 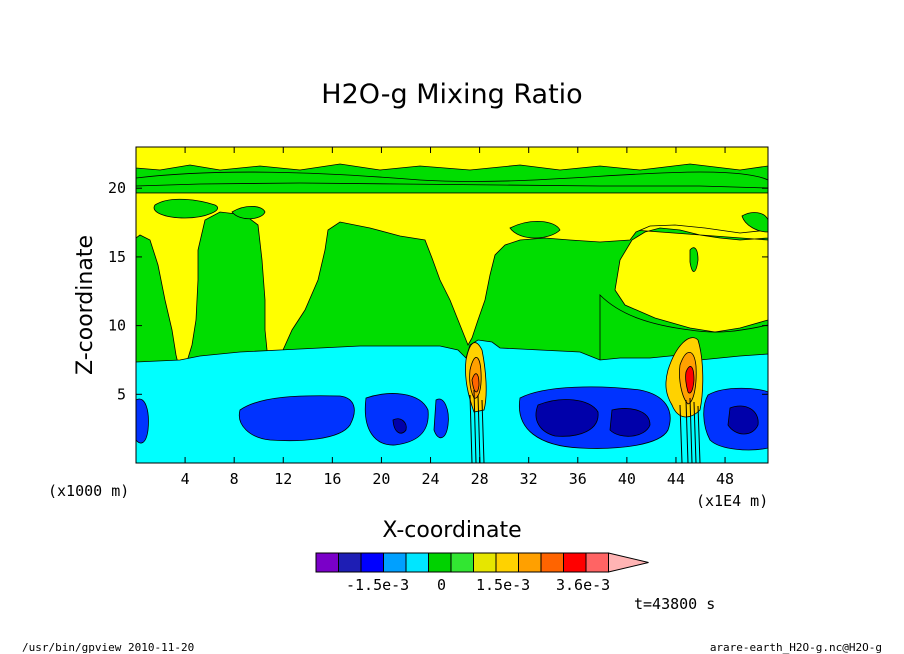 What do you see at coordinates (583, 585) in the screenshot?
I see `colorbar-tick-4: 3.6e-3` at bounding box center [583, 585].